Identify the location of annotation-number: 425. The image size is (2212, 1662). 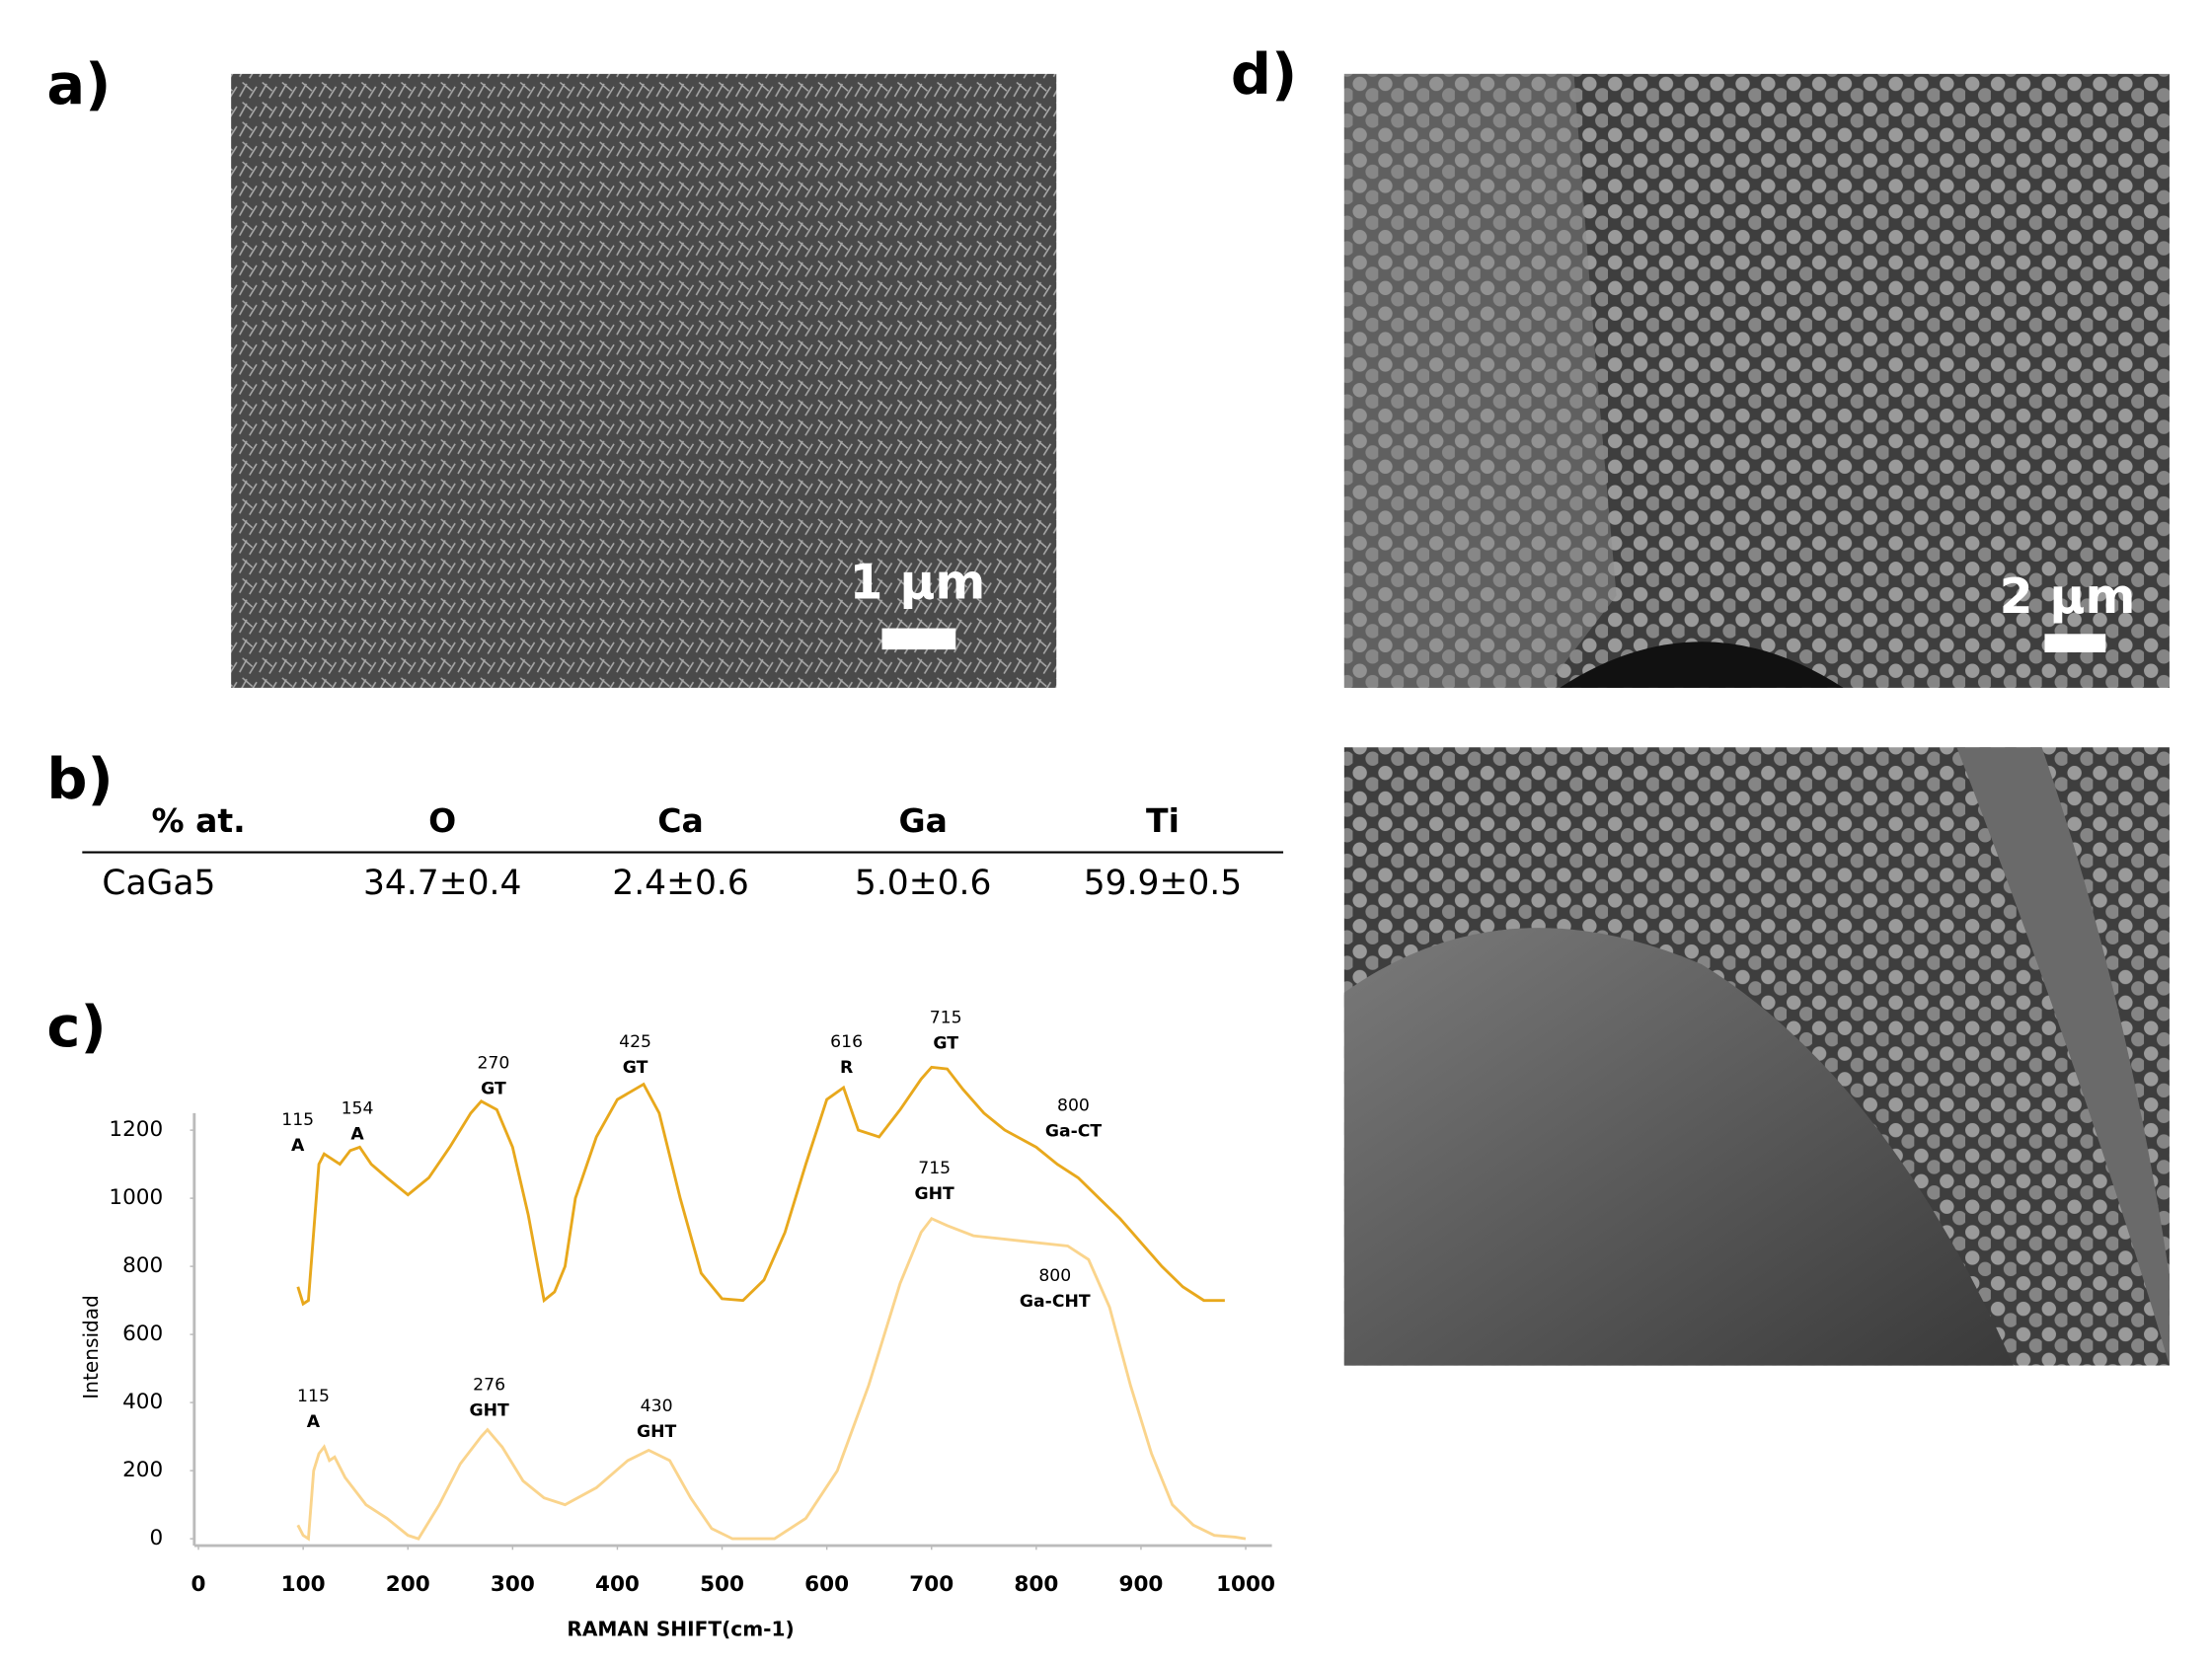
(635, 1042).